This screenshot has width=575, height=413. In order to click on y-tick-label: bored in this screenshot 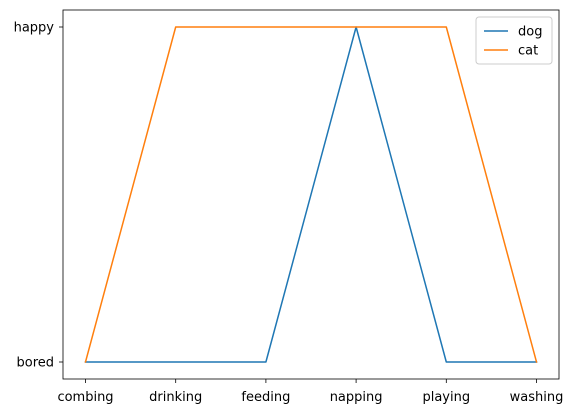, I will do `click(35, 363)`.